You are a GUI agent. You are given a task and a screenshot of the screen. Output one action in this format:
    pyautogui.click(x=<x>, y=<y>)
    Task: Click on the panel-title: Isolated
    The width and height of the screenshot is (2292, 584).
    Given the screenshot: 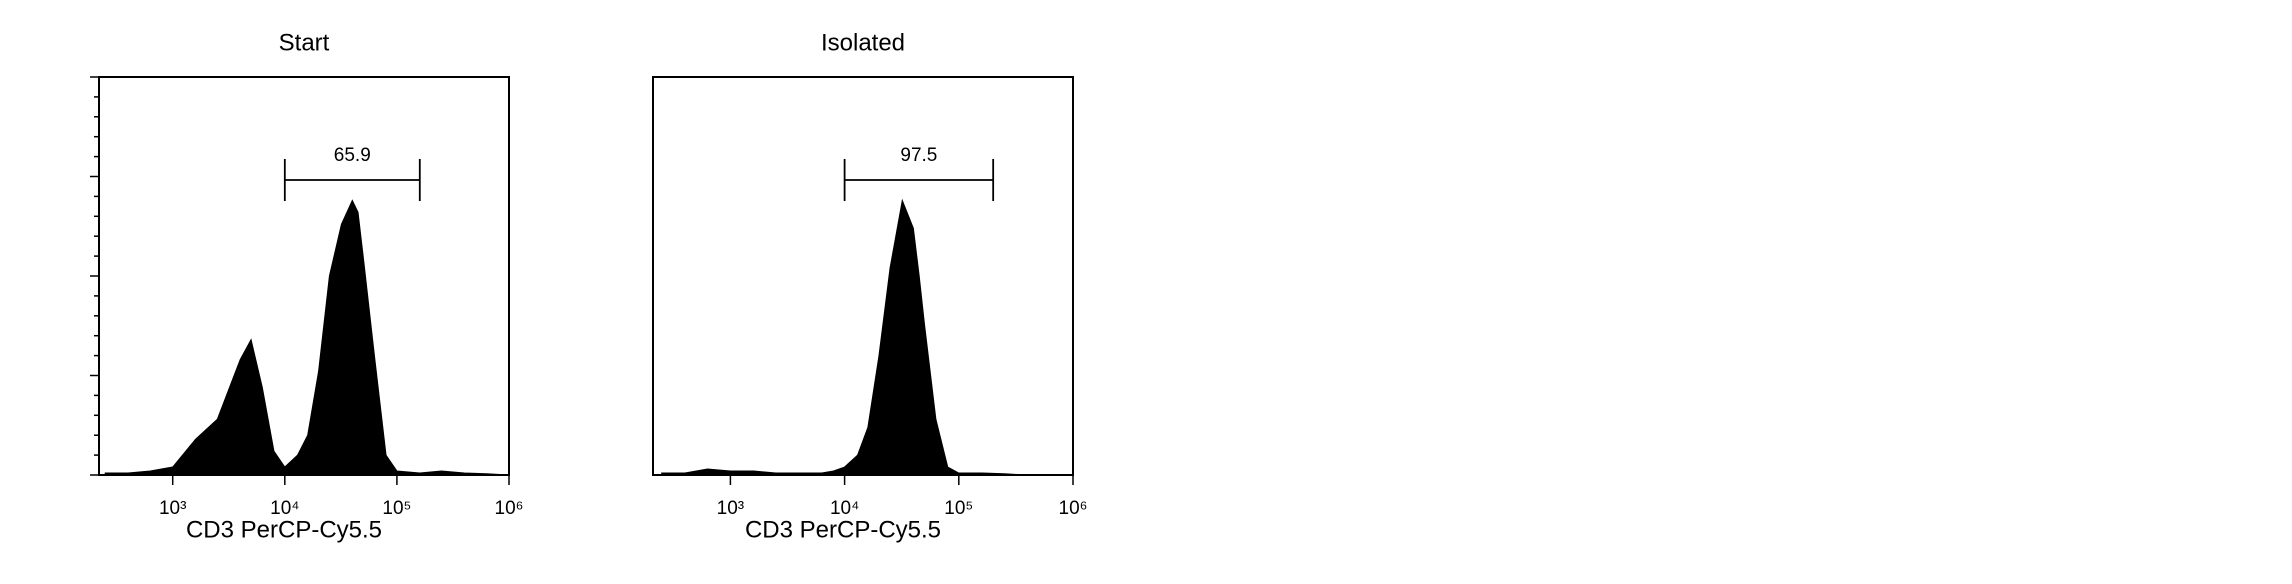 What is the action you would take?
    pyautogui.click(x=863, y=42)
    